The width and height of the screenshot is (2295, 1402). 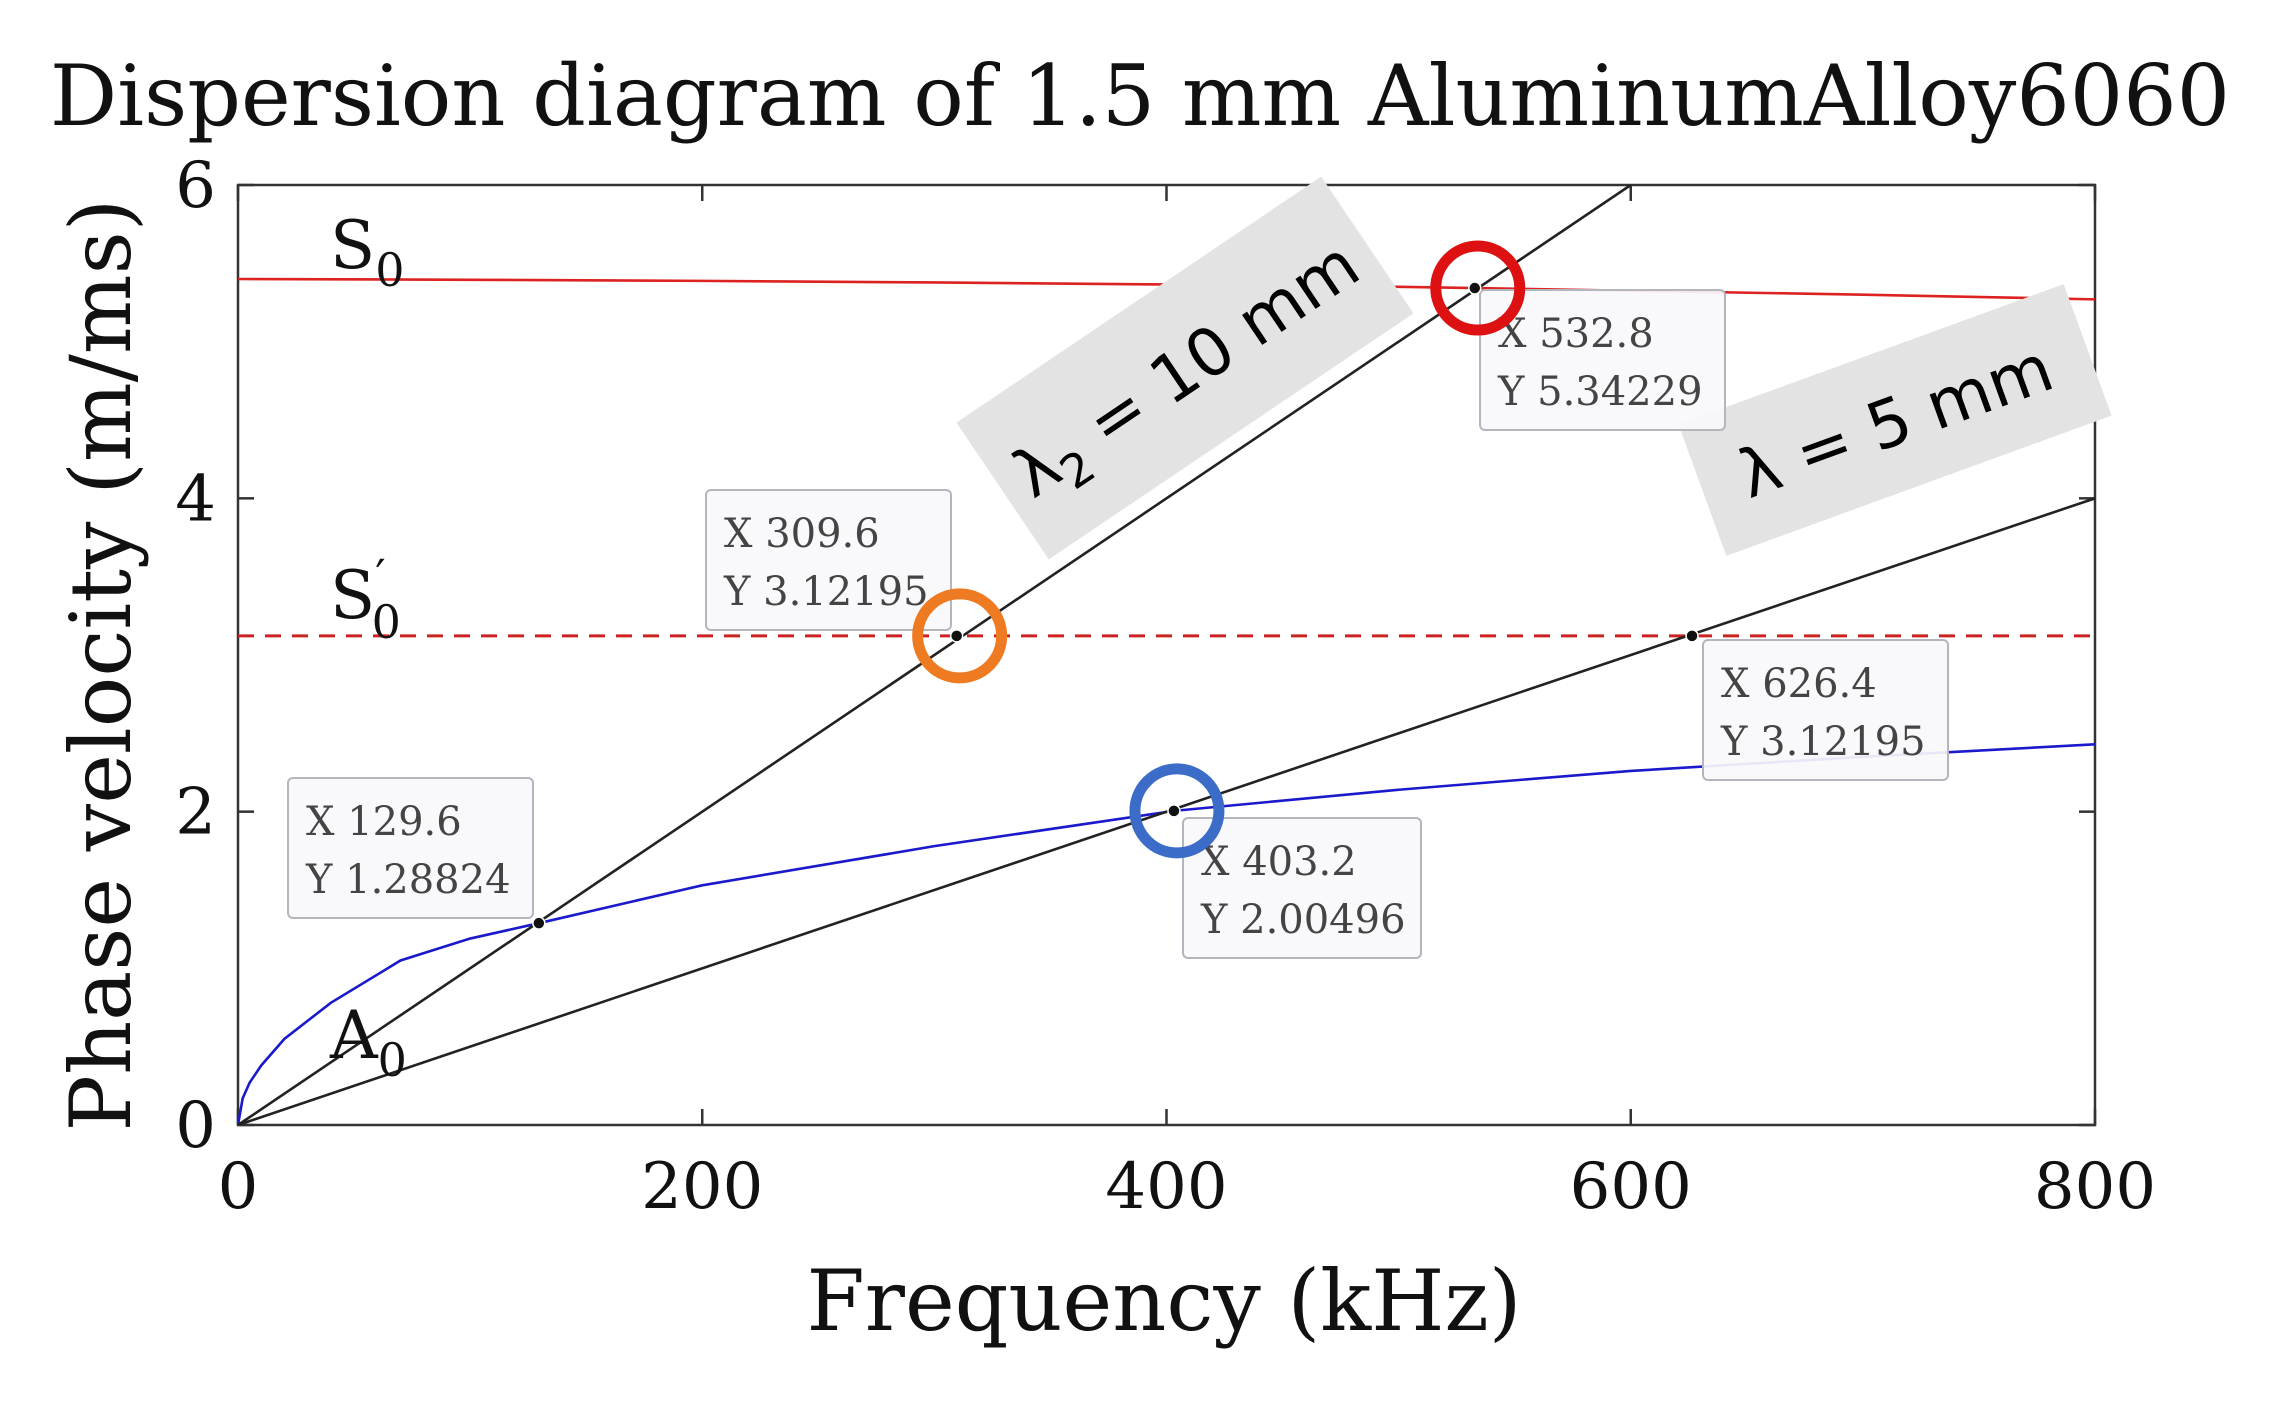 I want to click on x-tick-label: 200, so click(x=702, y=1187).